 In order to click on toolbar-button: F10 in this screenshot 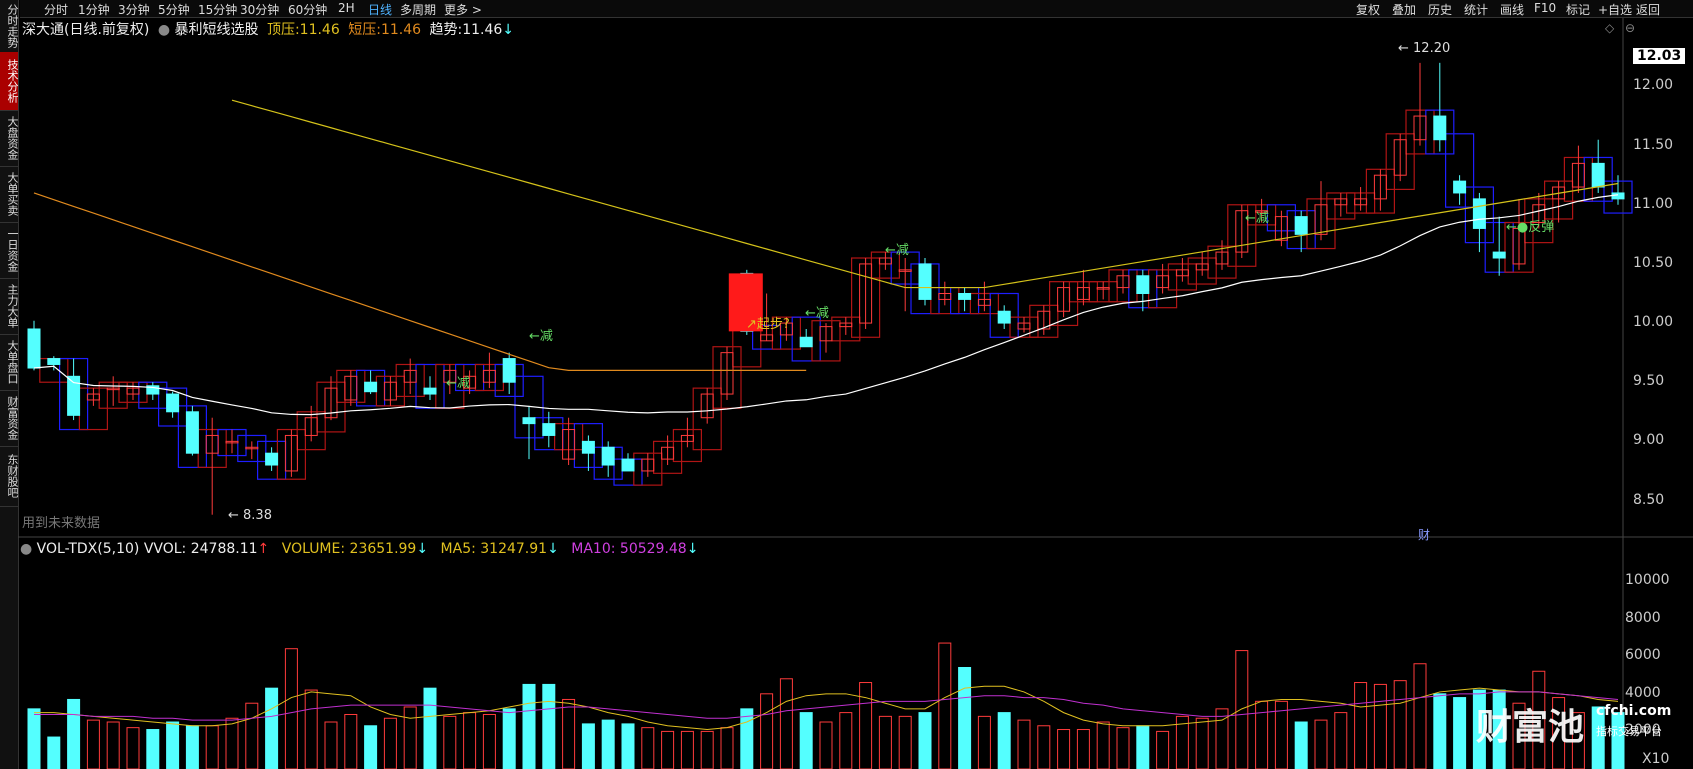, I will do `click(1545, 8)`.